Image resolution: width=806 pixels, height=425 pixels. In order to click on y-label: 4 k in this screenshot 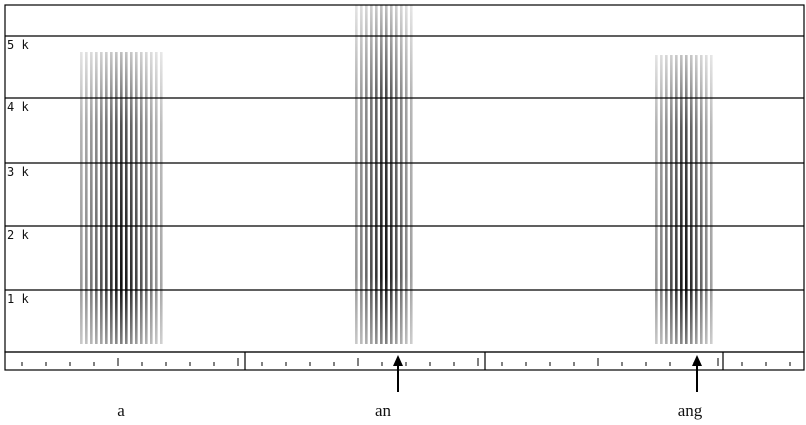, I will do `click(18, 107)`.